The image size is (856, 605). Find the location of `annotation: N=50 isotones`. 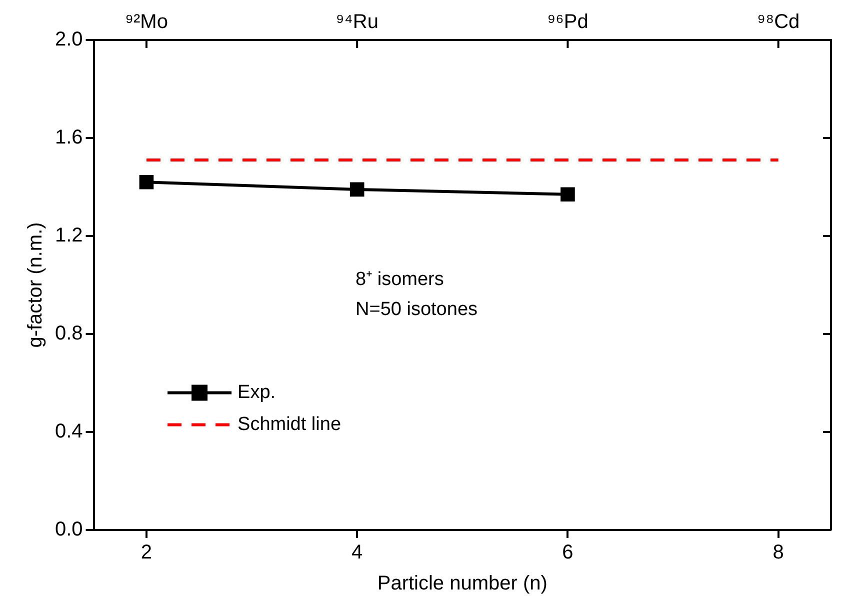

annotation: N=50 isotones is located at coordinates (417, 309).